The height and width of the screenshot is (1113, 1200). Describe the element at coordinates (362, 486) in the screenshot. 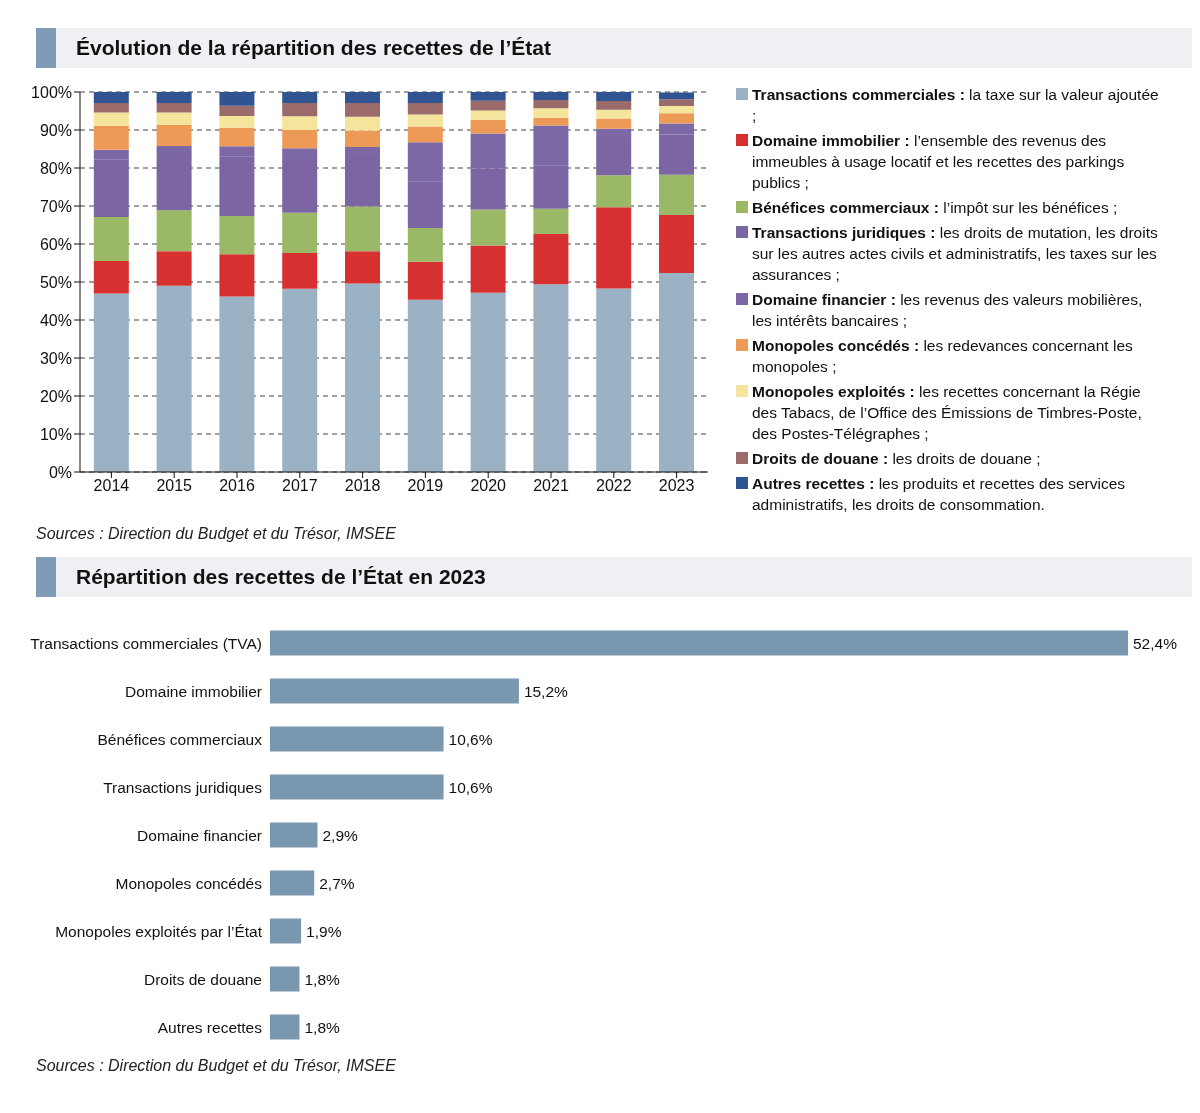

I see `x-tick-label: 2018` at that location.